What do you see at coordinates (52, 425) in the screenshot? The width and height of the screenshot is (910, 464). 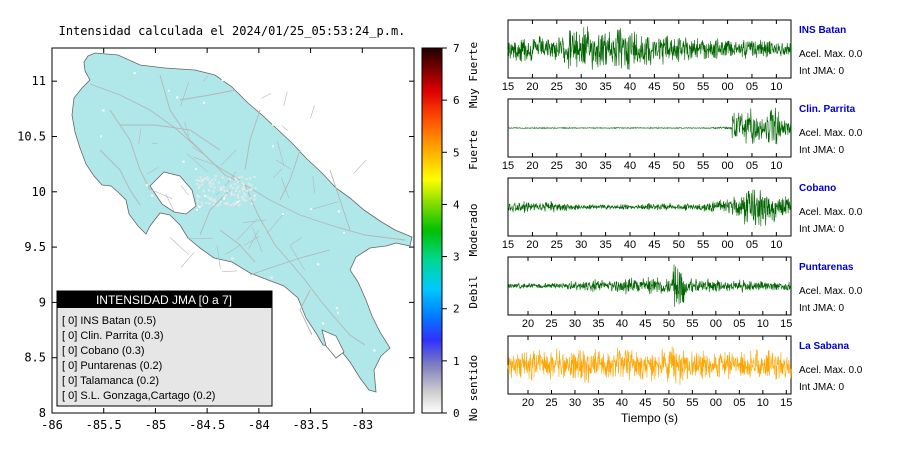 I see `map-x-tick-label: -86` at bounding box center [52, 425].